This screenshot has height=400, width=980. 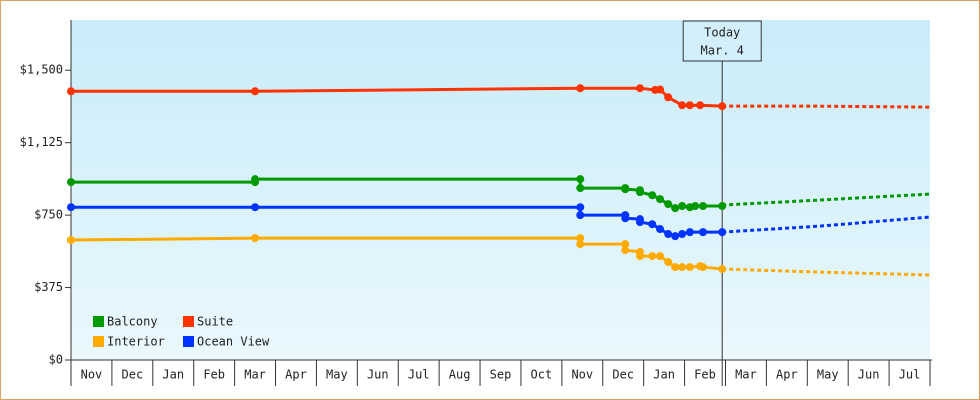 I want to click on y-tick-label: $1,500, so click(x=41, y=70).